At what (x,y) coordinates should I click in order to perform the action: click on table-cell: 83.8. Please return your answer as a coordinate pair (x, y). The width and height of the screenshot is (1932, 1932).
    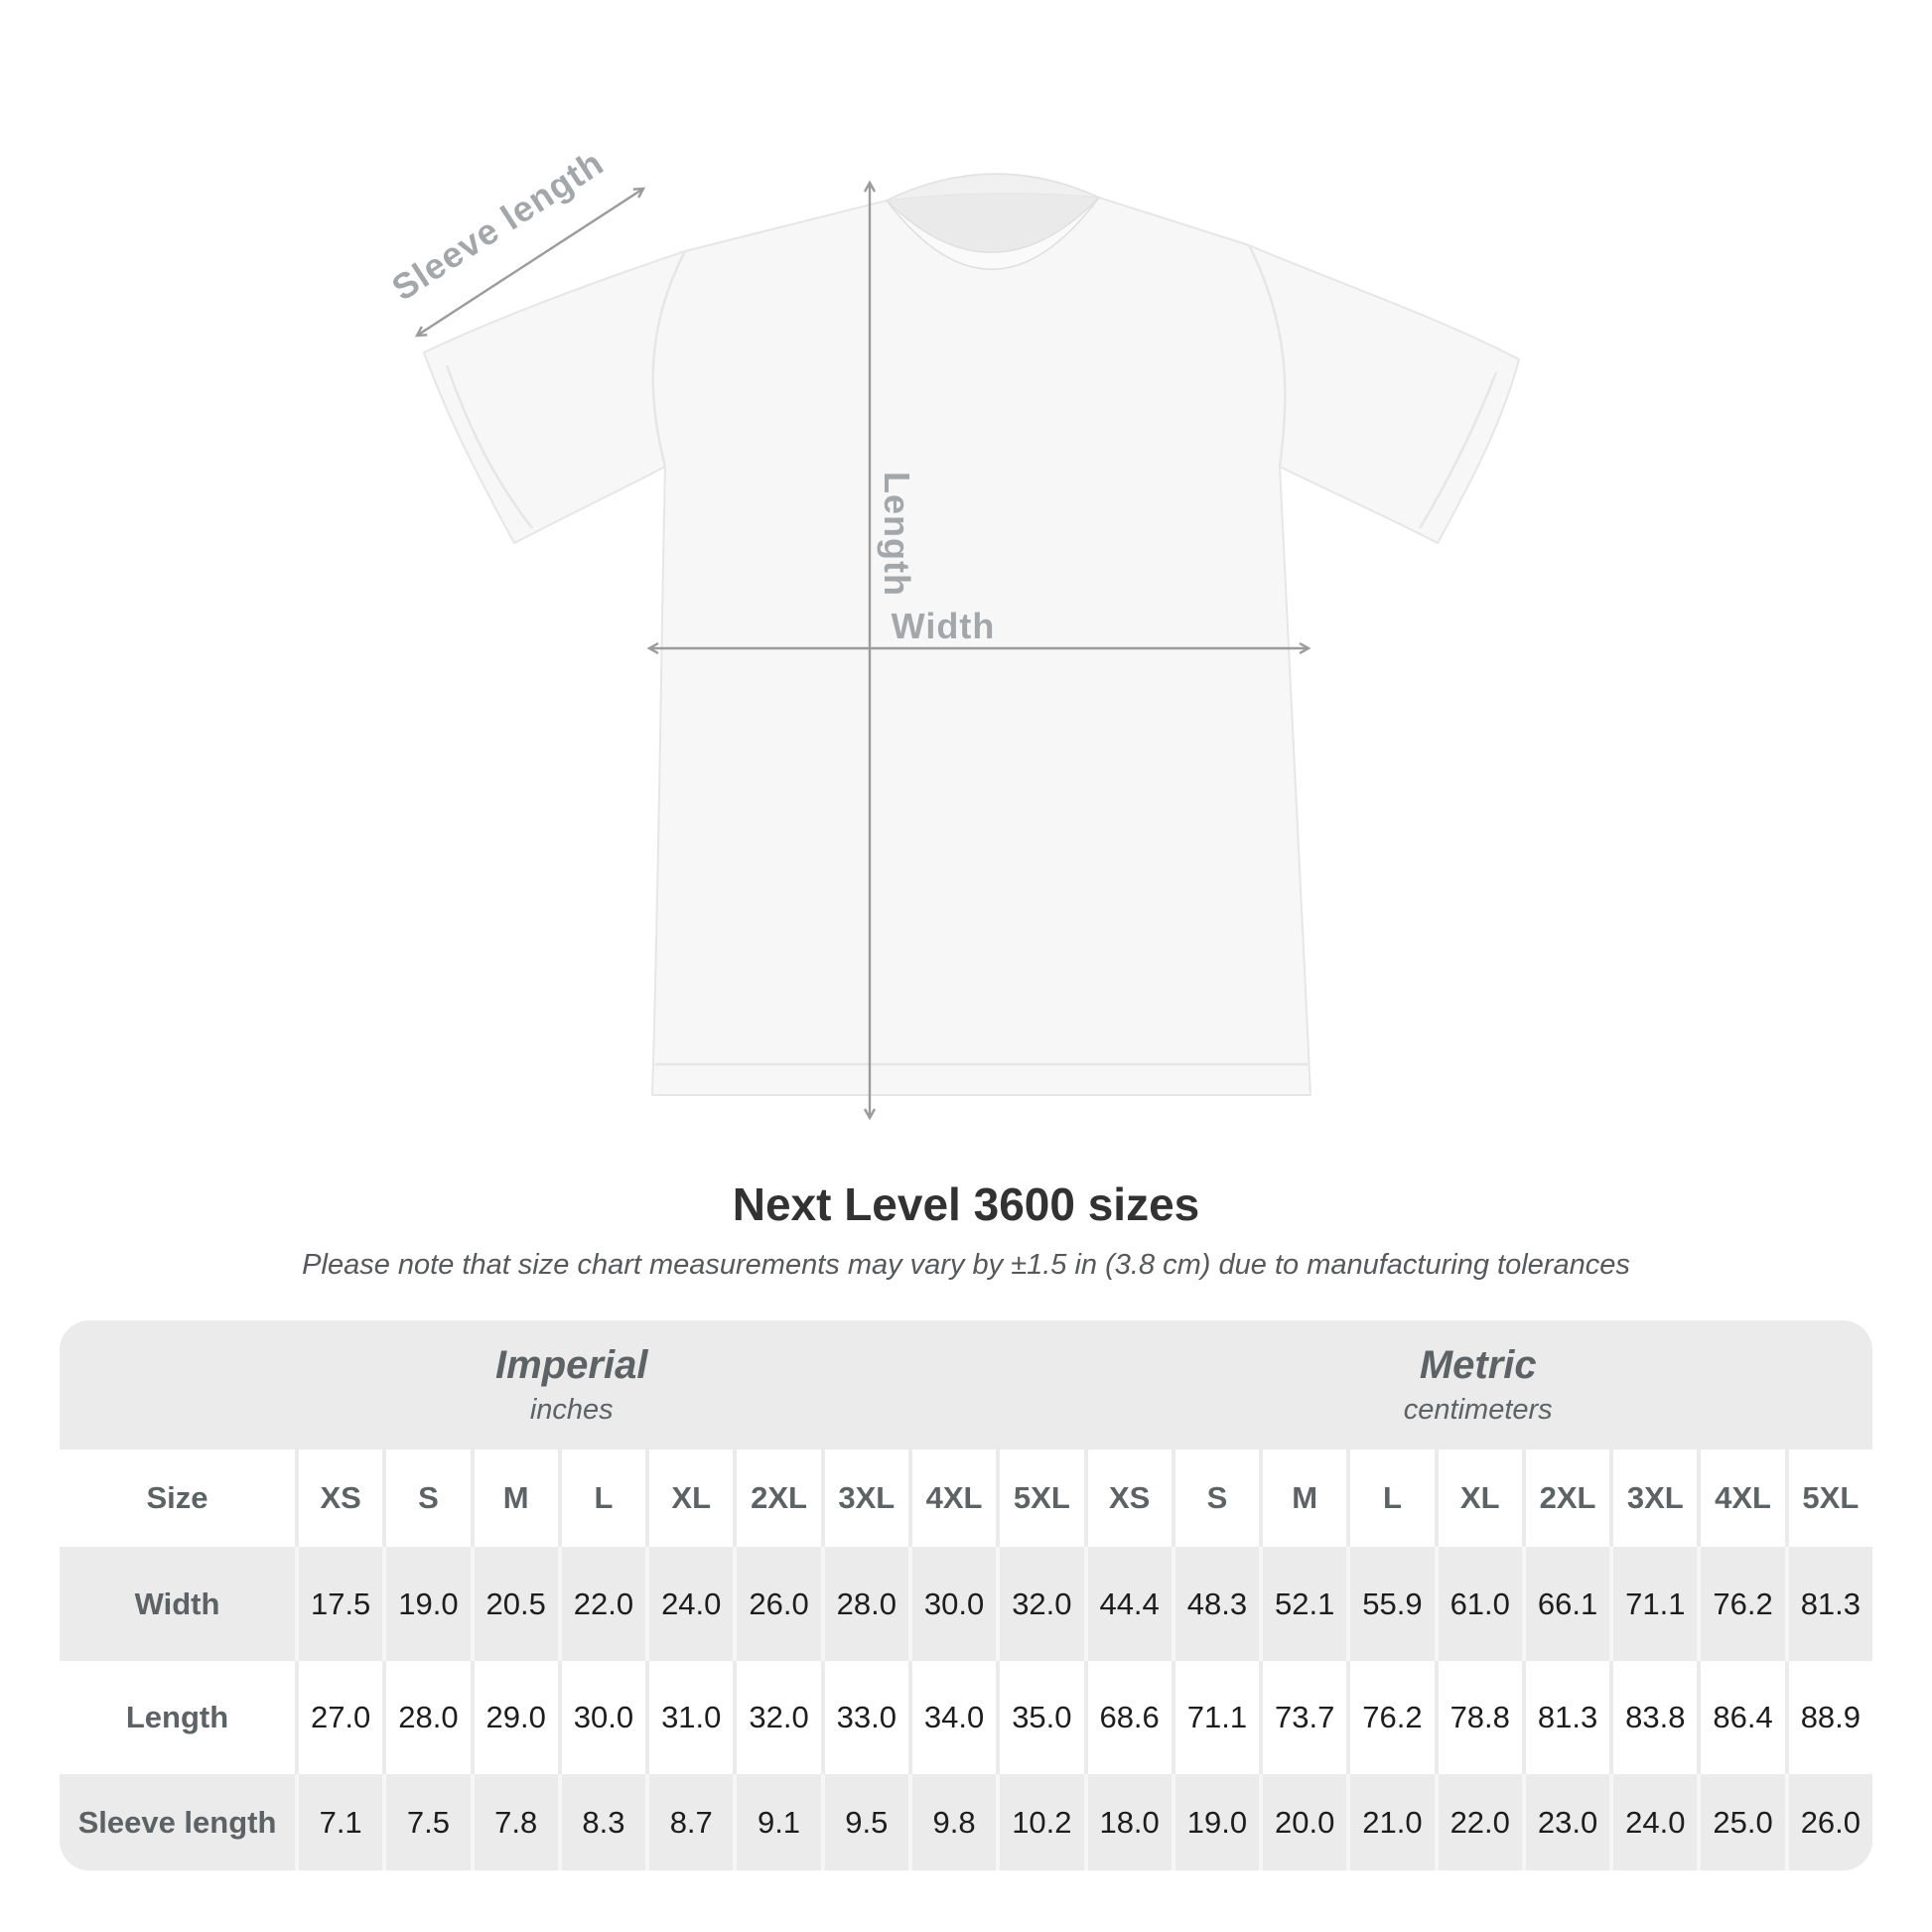
    Looking at the image, I should click on (1653, 1717).